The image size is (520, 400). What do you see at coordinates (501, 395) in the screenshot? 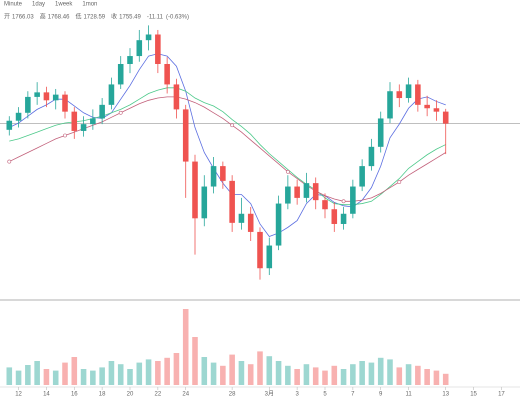
I see `x-tick-label: 17` at bounding box center [501, 395].